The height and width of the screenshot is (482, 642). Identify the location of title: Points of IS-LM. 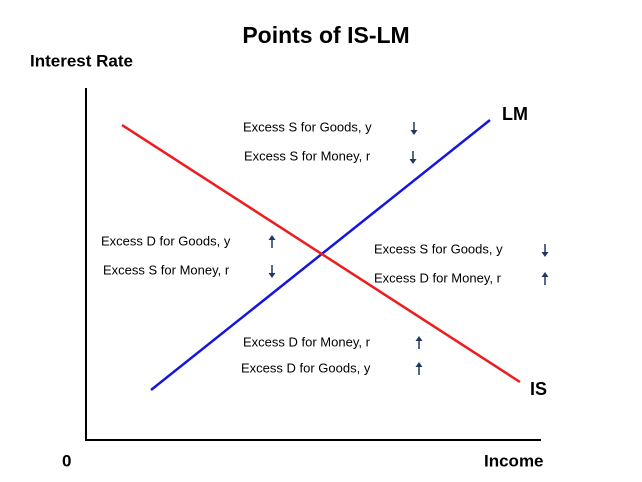
(325, 35).